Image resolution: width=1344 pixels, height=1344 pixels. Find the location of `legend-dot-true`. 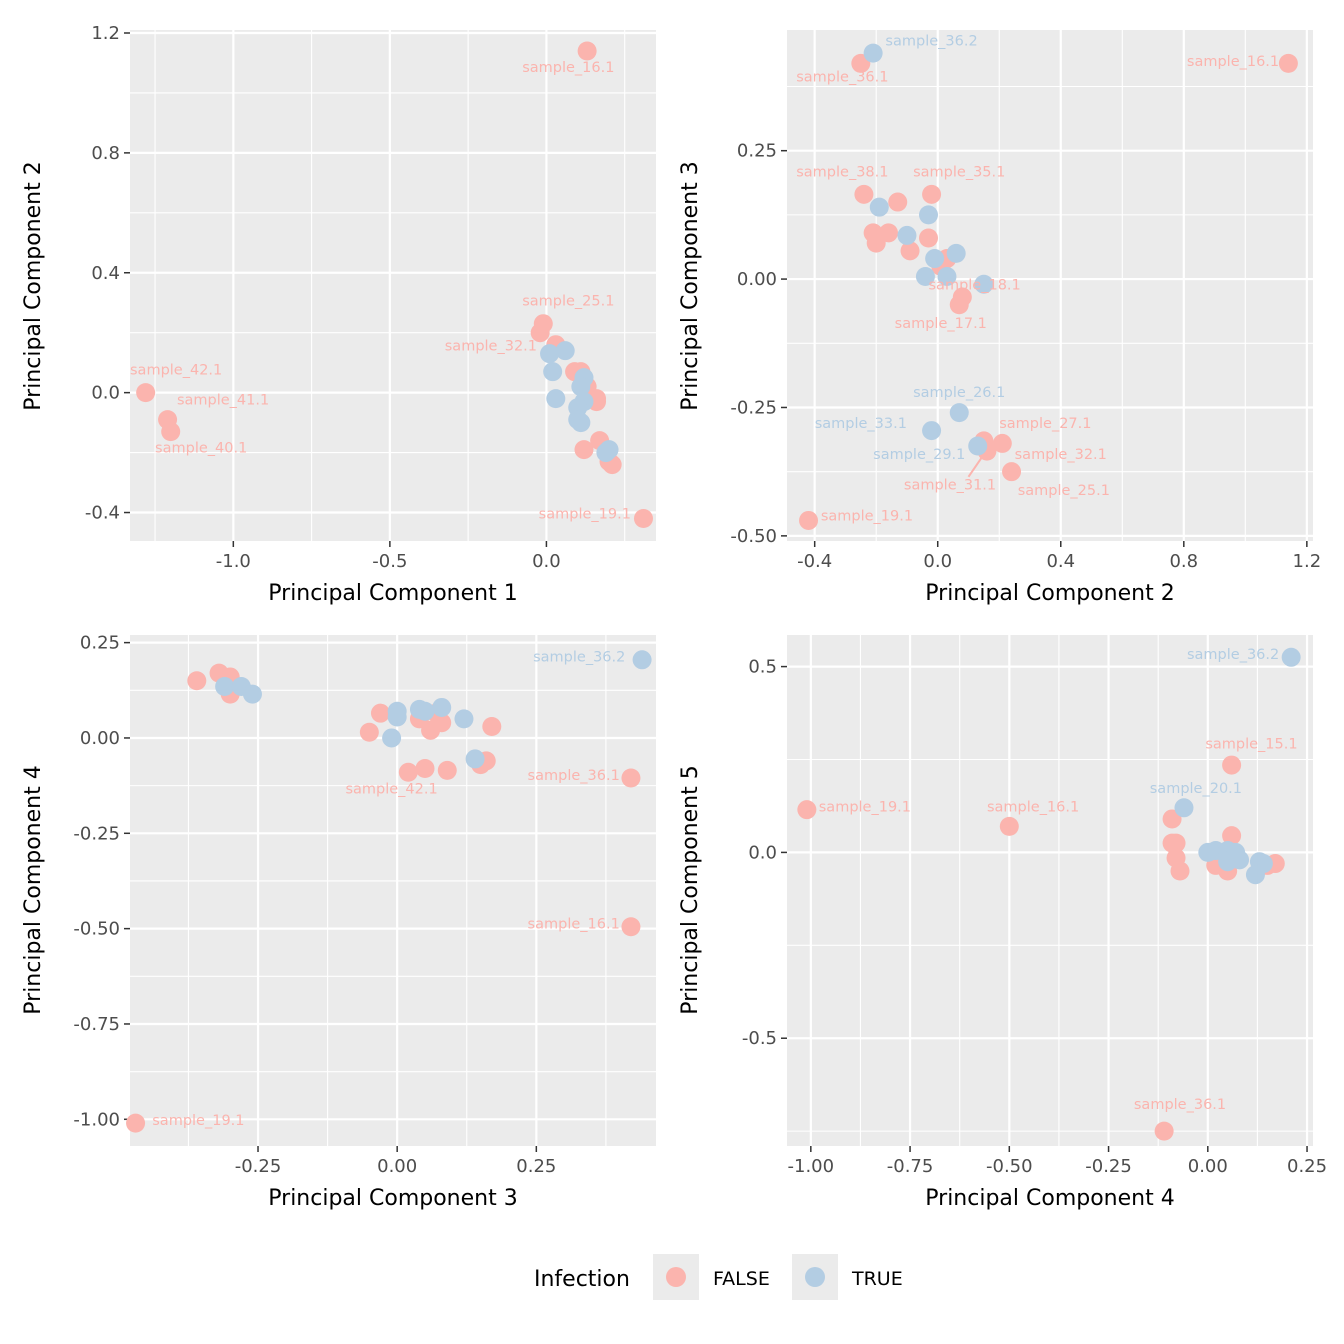

legend-dot-true is located at coordinates (815, 1277).